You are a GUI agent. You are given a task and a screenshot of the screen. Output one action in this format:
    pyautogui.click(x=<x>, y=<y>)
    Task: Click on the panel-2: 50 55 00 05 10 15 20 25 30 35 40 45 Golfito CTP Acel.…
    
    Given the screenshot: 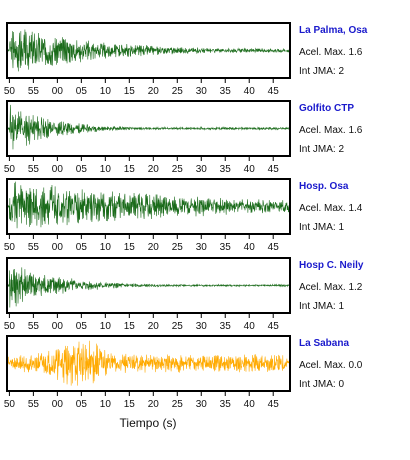 What is the action you would take?
    pyautogui.click(x=183, y=137)
    